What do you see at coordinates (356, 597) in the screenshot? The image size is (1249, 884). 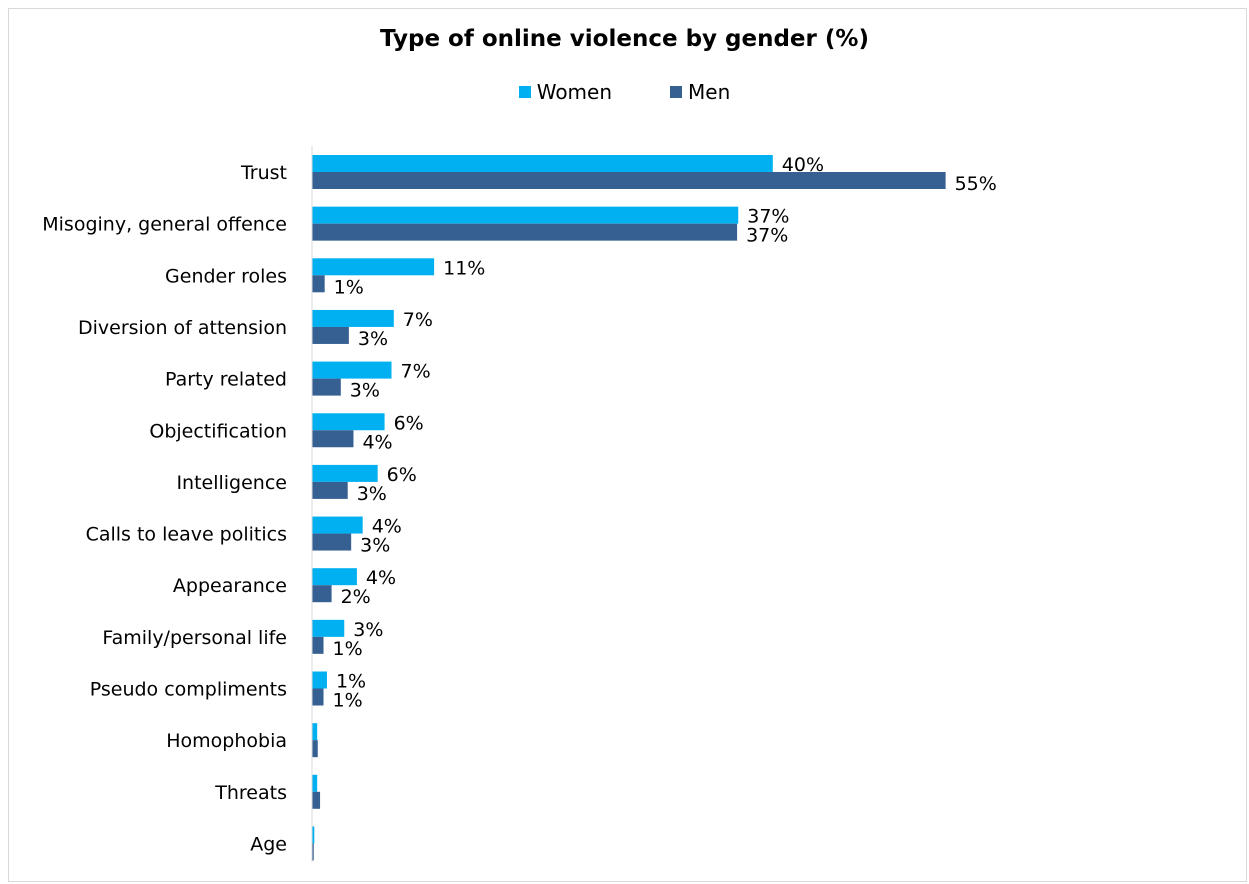 I see `data-label-men: 2%` at bounding box center [356, 597].